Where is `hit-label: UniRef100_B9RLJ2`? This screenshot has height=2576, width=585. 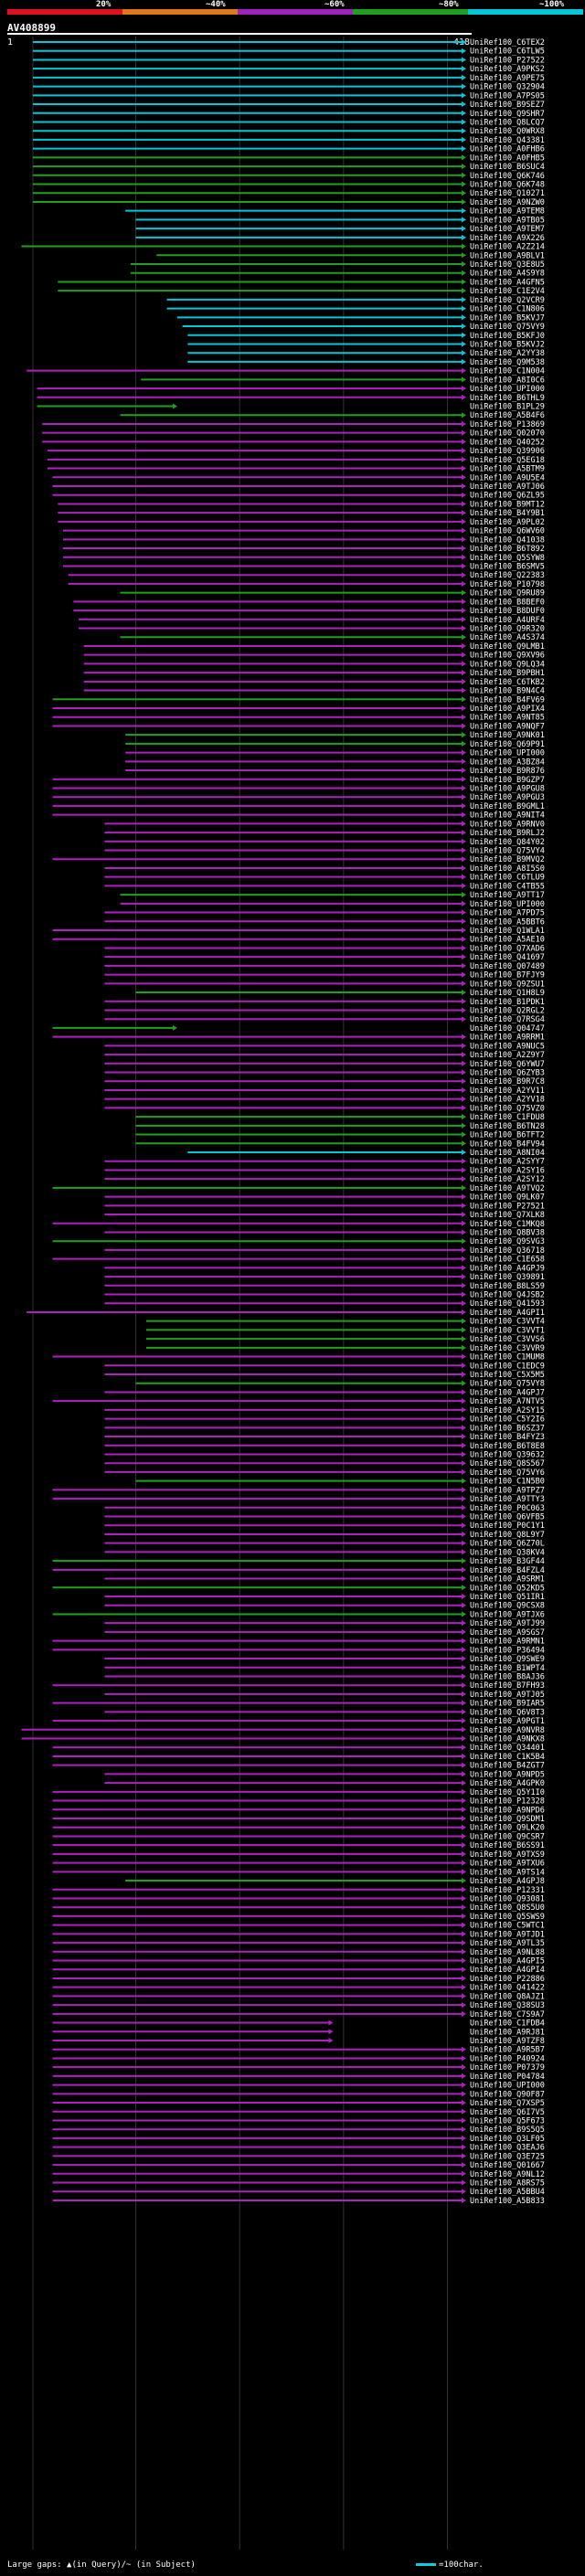
hit-label: UniRef100_B9RLJ2 is located at coordinates (508, 833).